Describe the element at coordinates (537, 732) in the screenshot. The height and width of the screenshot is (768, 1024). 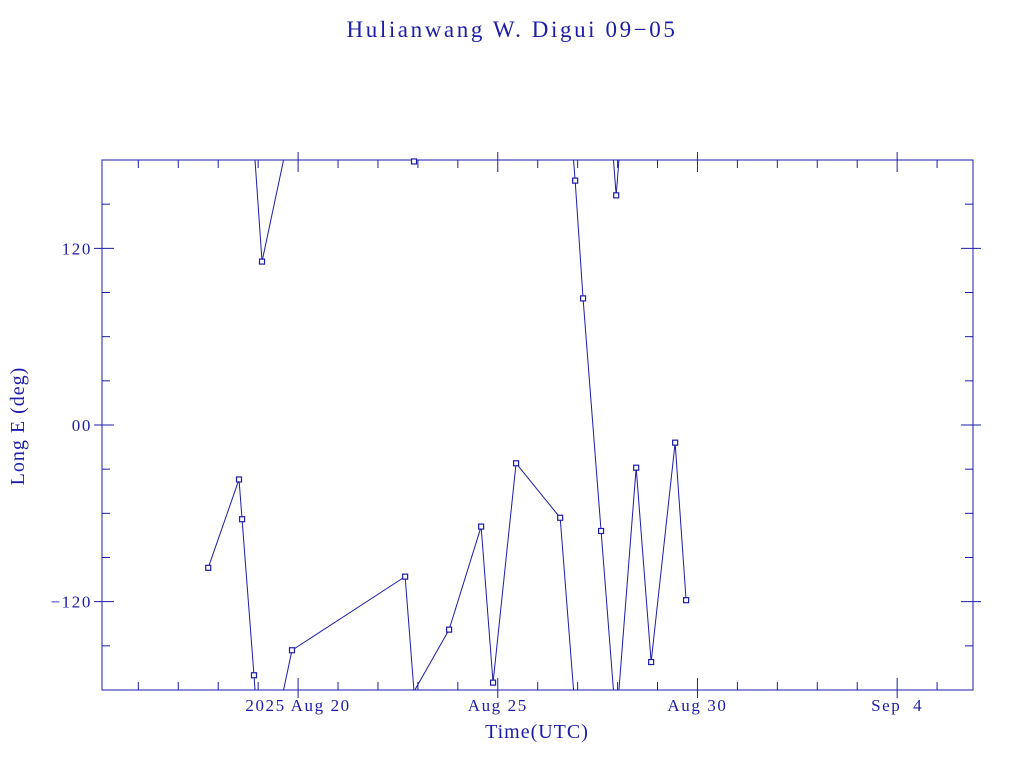
I see `x-axis-label: Time(UTC)` at that location.